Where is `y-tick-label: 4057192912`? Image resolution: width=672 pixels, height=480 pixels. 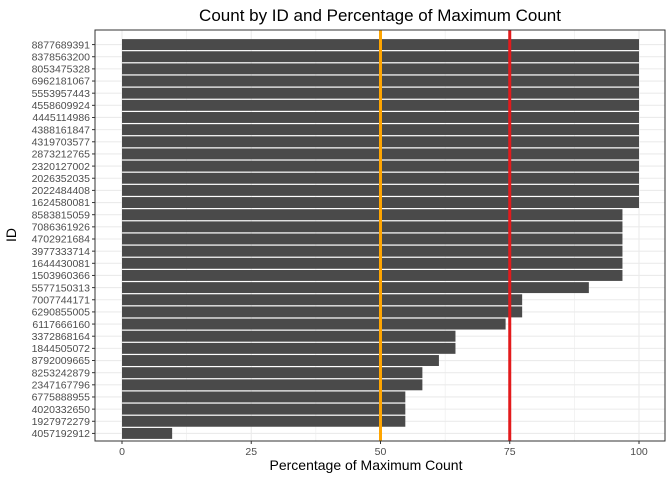
y-tick-label: 4057192912 is located at coordinates (61, 434).